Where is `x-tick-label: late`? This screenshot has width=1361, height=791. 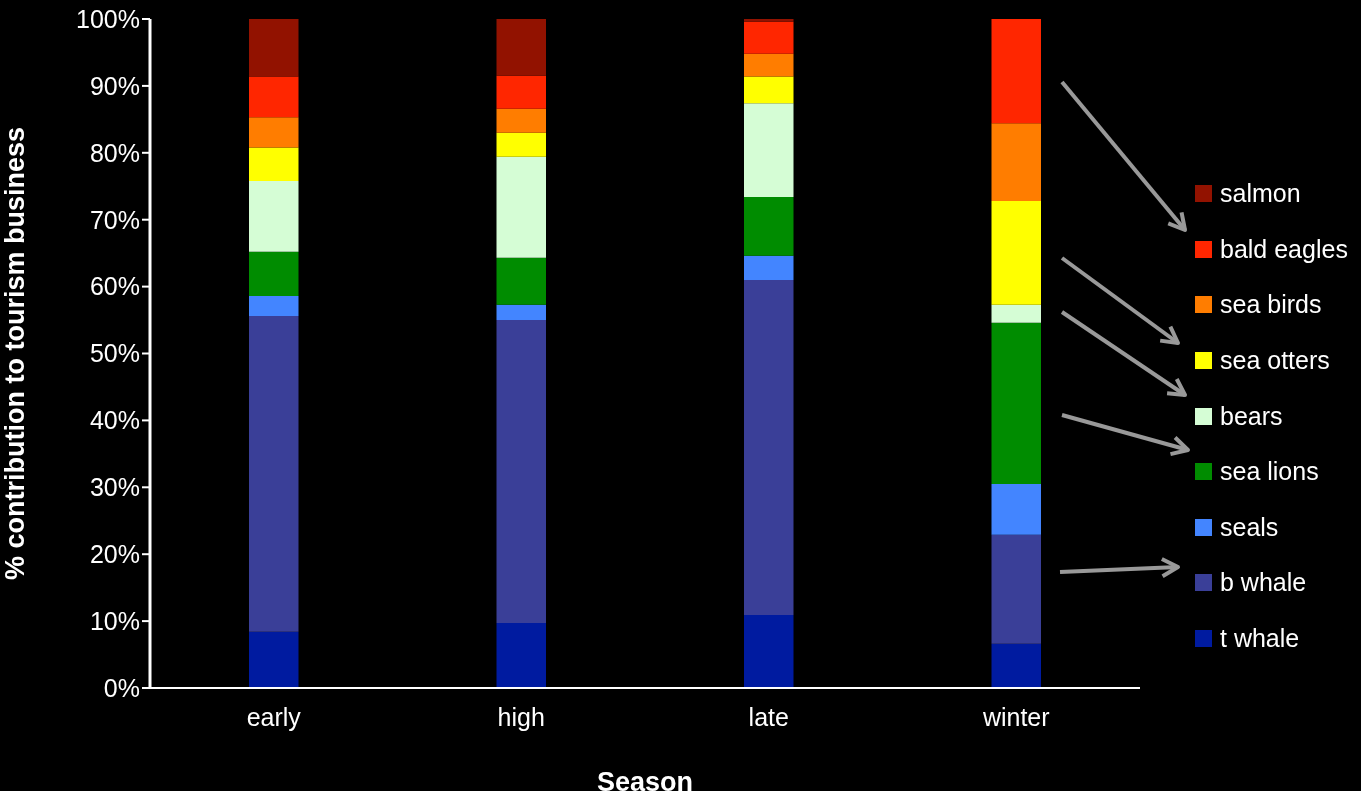
x-tick-label: late is located at coordinates (768, 716).